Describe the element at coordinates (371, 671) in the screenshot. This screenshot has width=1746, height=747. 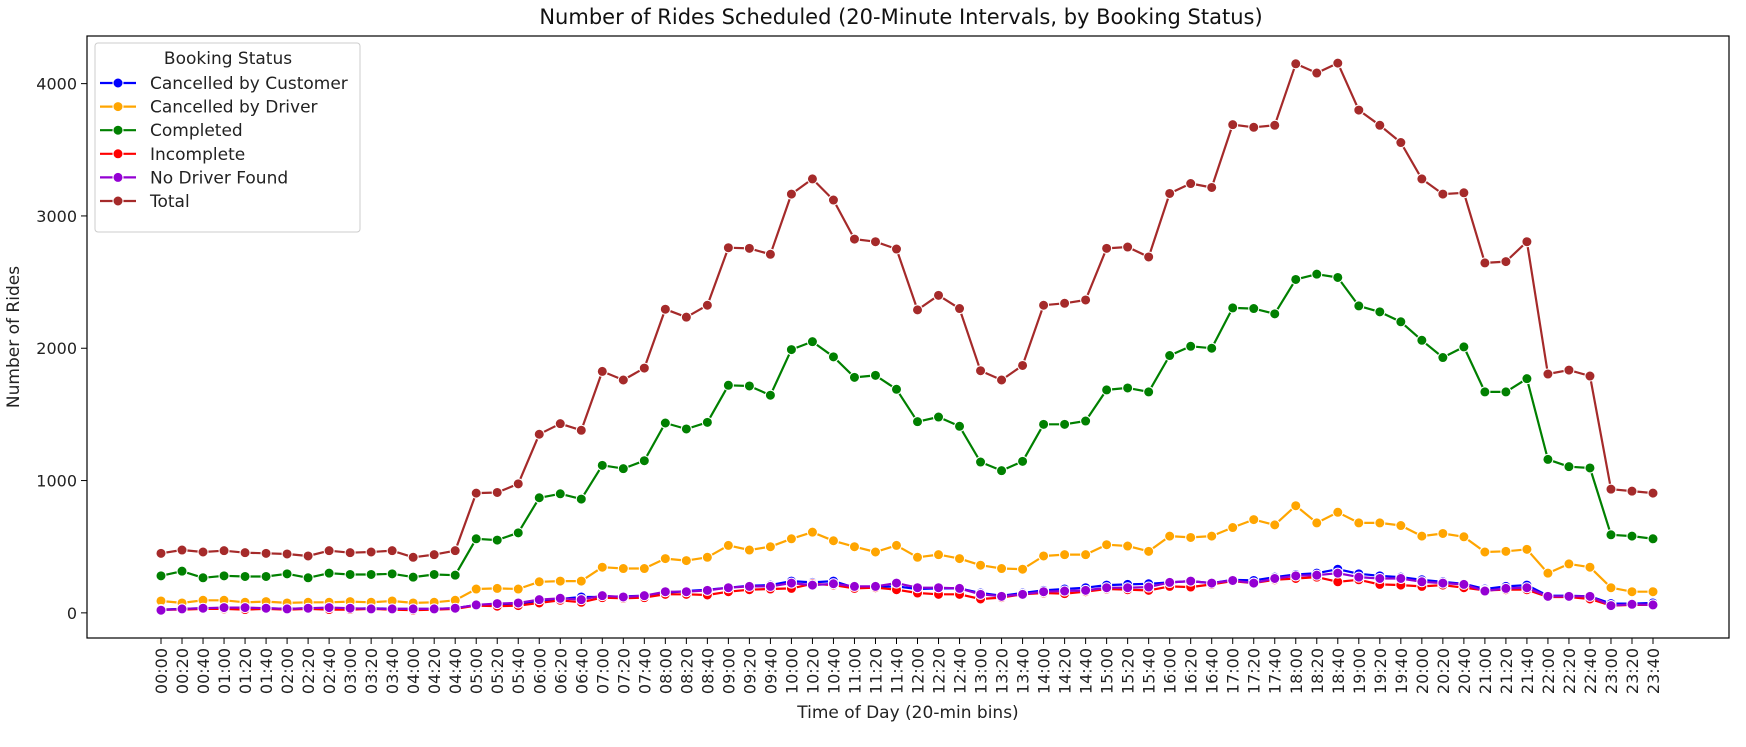
I see `x-tick-label: 03:20` at that location.